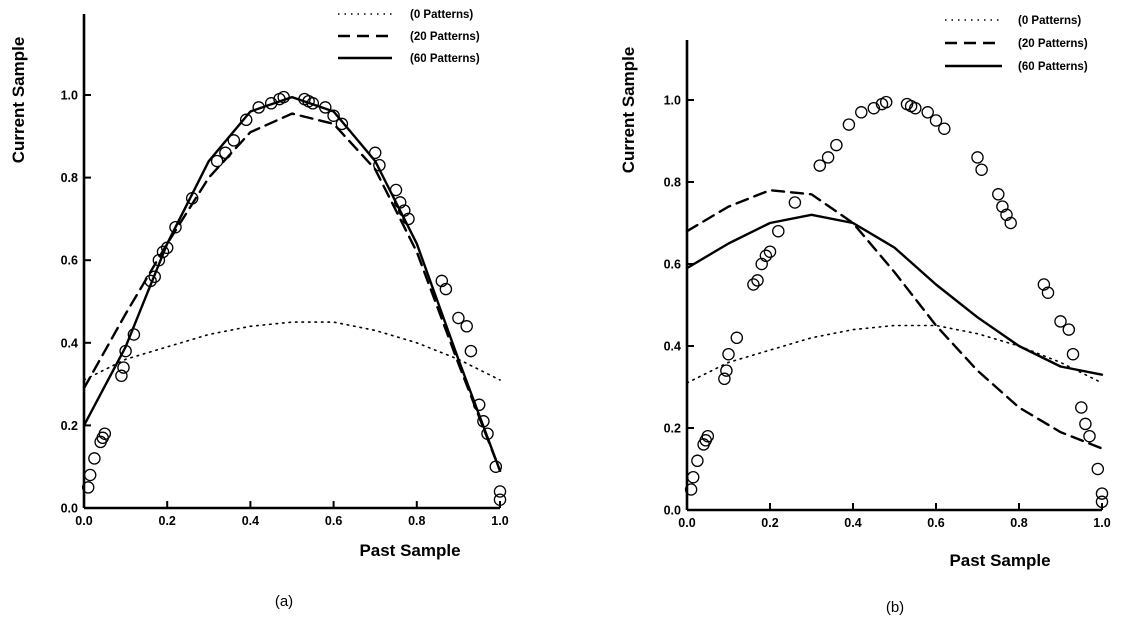 The width and height of the screenshot is (1122, 620). What do you see at coordinates (69, 178) in the screenshot?
I see `y-tick-label: 0.8` at bounding box center [69, 178].